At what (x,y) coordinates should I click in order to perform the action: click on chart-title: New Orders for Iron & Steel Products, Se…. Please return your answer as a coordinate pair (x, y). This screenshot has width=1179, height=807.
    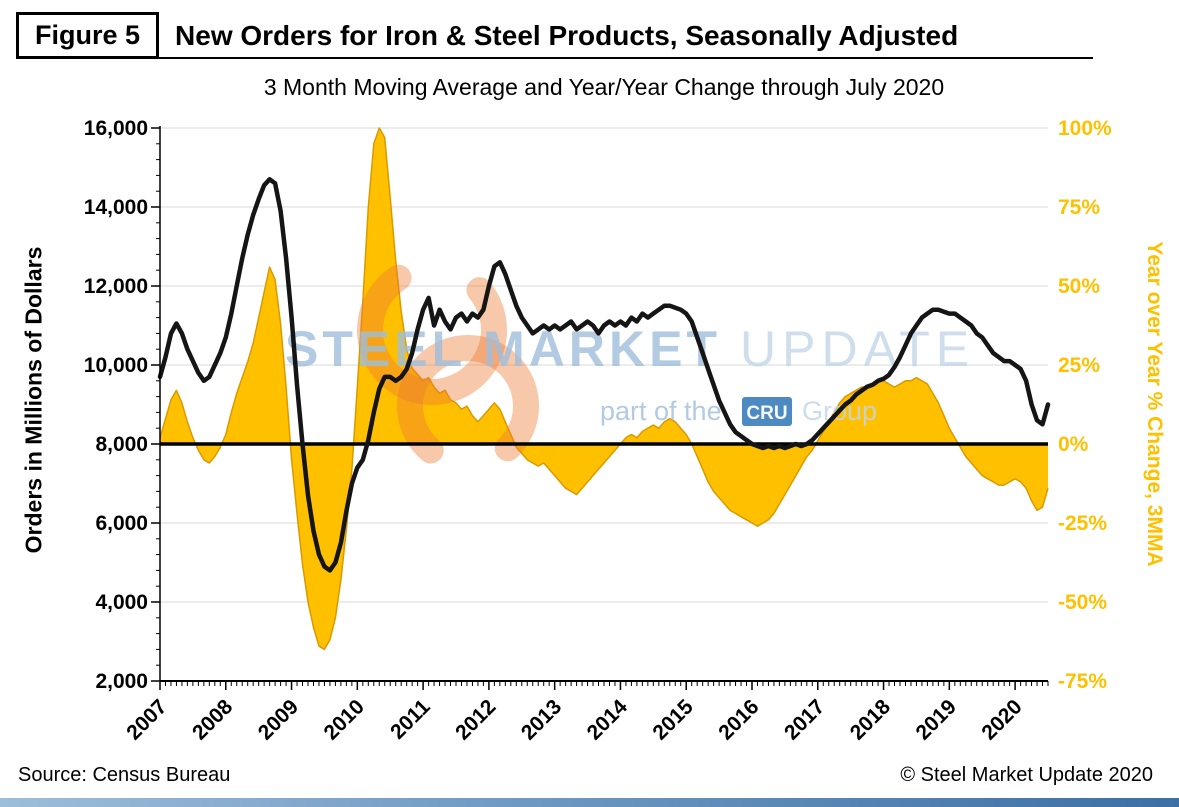
    Looking at the image, I should click on (567, 35).